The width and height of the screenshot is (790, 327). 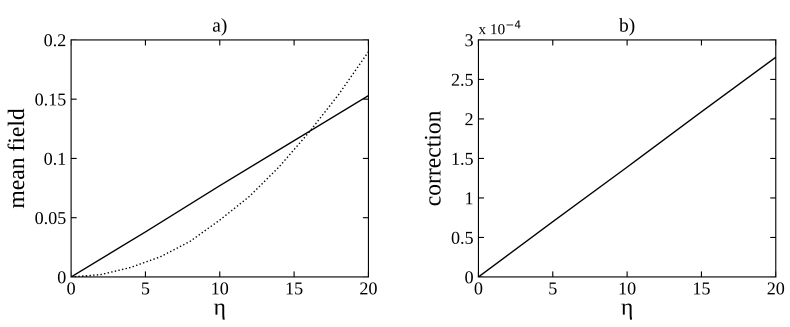 I want to click on y-tick-label: 1.5, so click(x=462, y=158).